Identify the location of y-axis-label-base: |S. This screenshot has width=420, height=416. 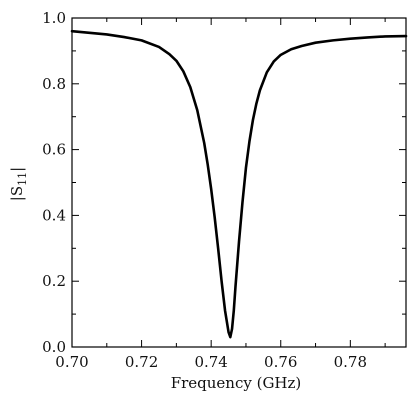
(17, 193).